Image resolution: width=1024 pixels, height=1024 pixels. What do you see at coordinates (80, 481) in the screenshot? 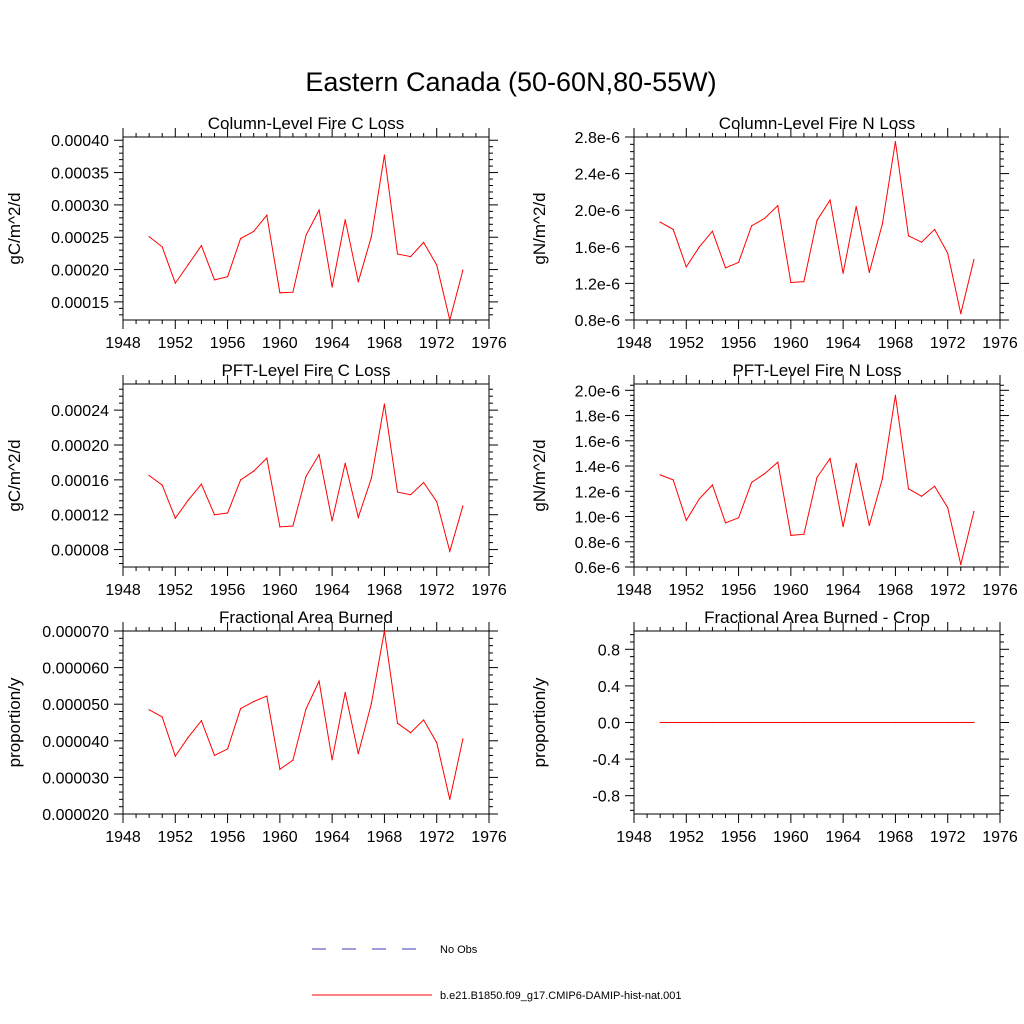
I see `y-tick-label: 0.00016` at bounding box center [80, 481].